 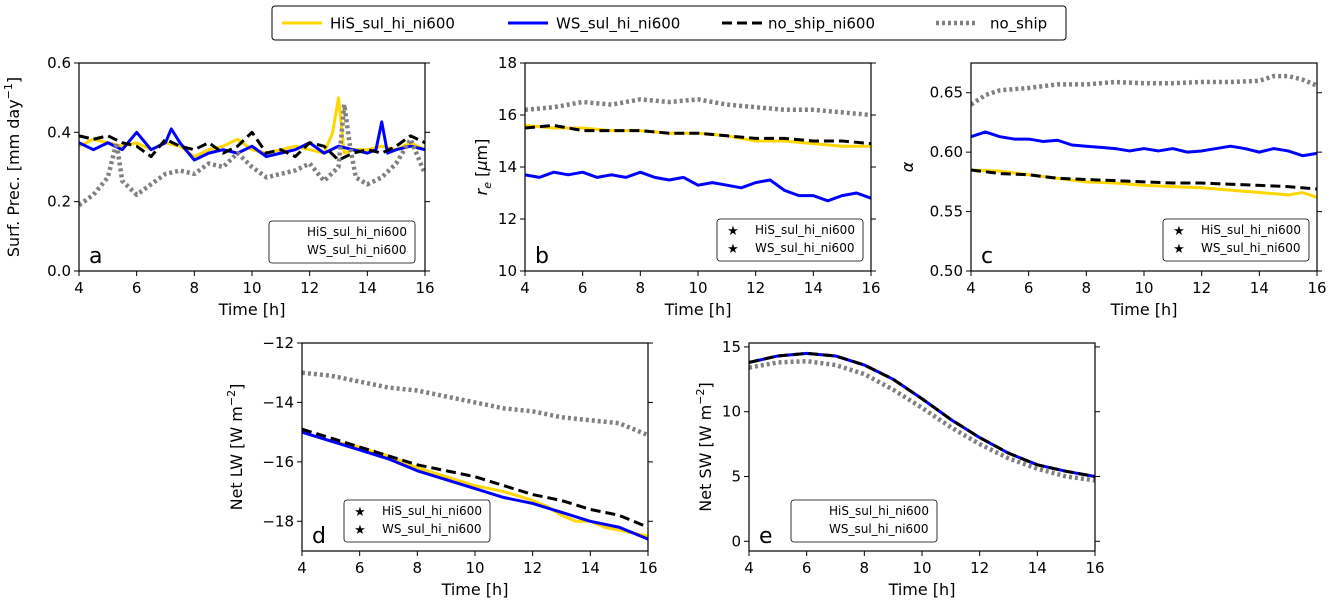 I want to click on y-tick-label: 14, so click(x=507, y=167).